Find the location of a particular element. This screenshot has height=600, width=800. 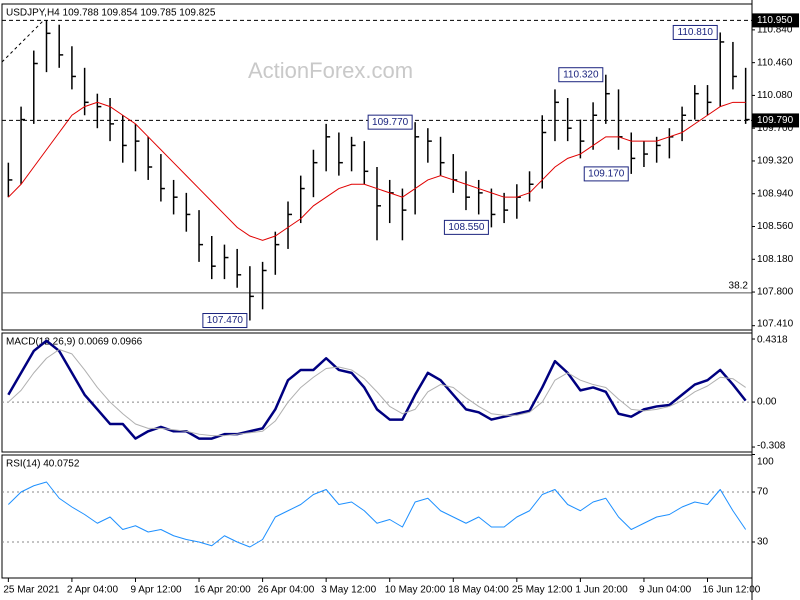

x-tick-label: 1 Jun 20:00 is located at coordinates (601, 590).